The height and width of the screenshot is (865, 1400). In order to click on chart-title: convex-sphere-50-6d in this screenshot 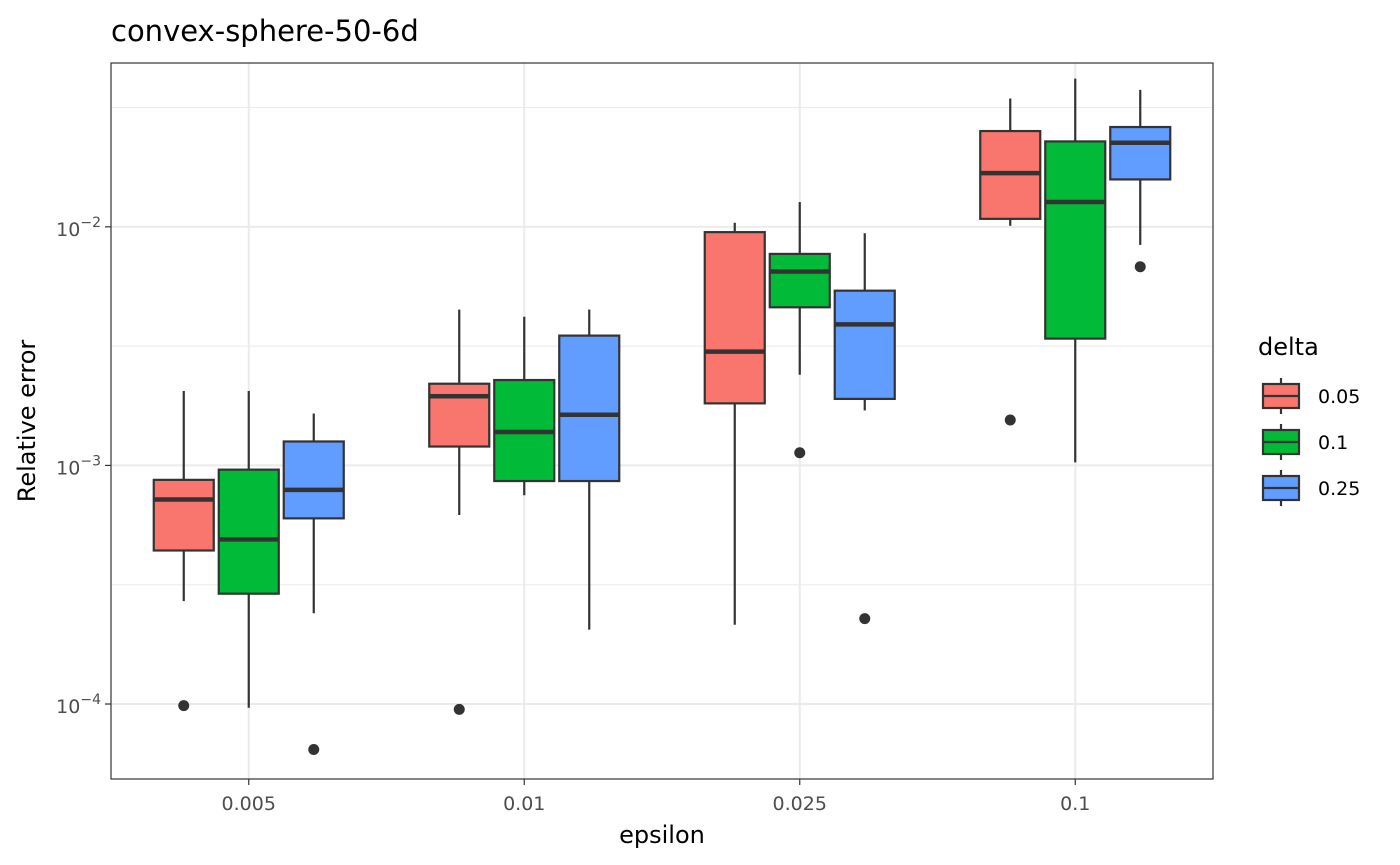, I will do `click(265, 31)`.